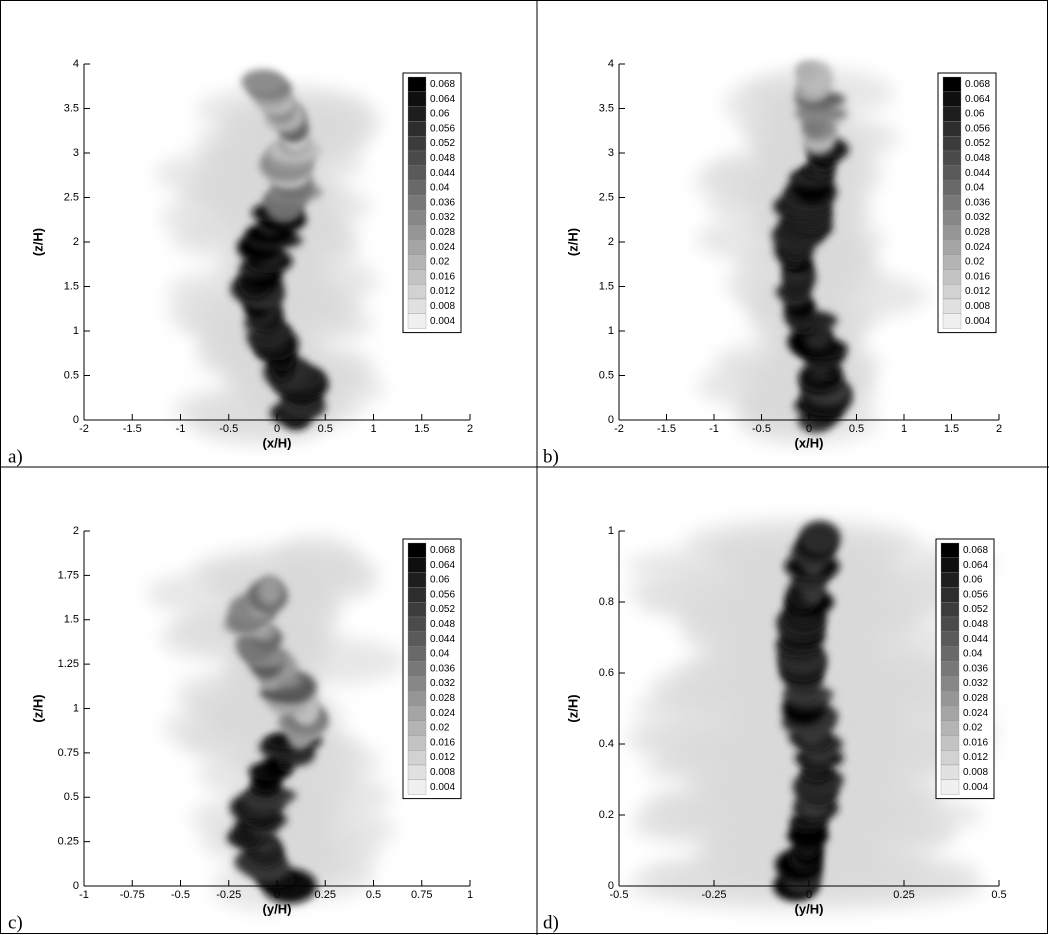 The width and height of the screenshot is (1049, 935). I want to click on legend-label: 0.06, so click(440, 114).